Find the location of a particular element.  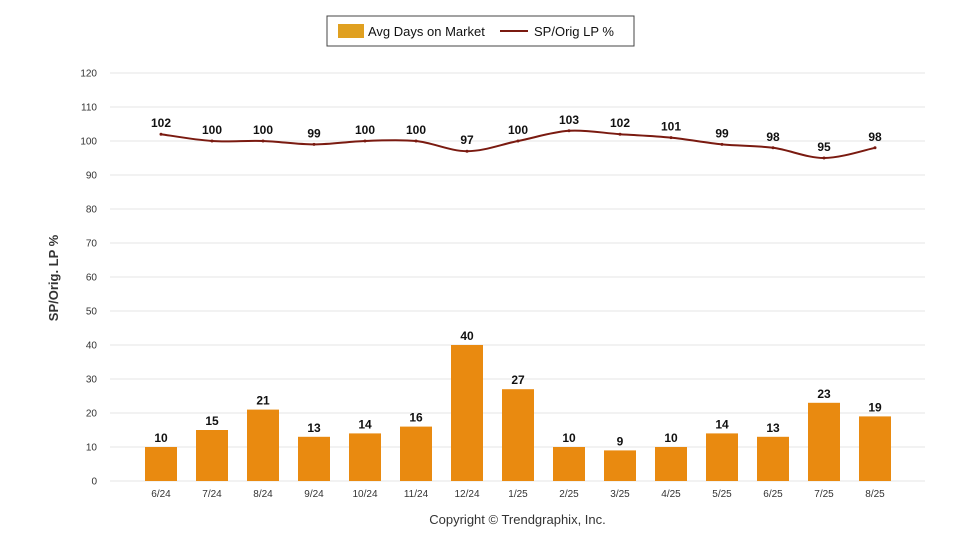

y-tick-label: 110 is located at coordinates (89, 108).